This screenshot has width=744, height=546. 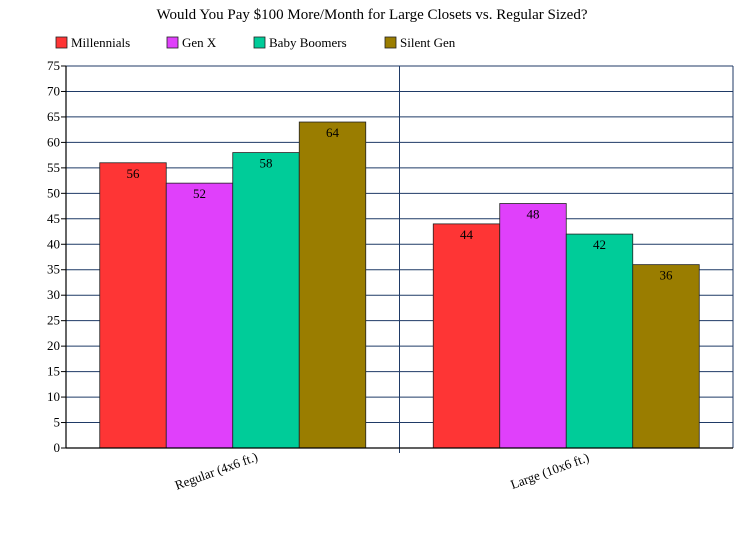 What do you see at coordinates (428, 42) in the screenshot?
I see `legend-label-silent-gen: Silent Gen` at bounding box center [428, 42].